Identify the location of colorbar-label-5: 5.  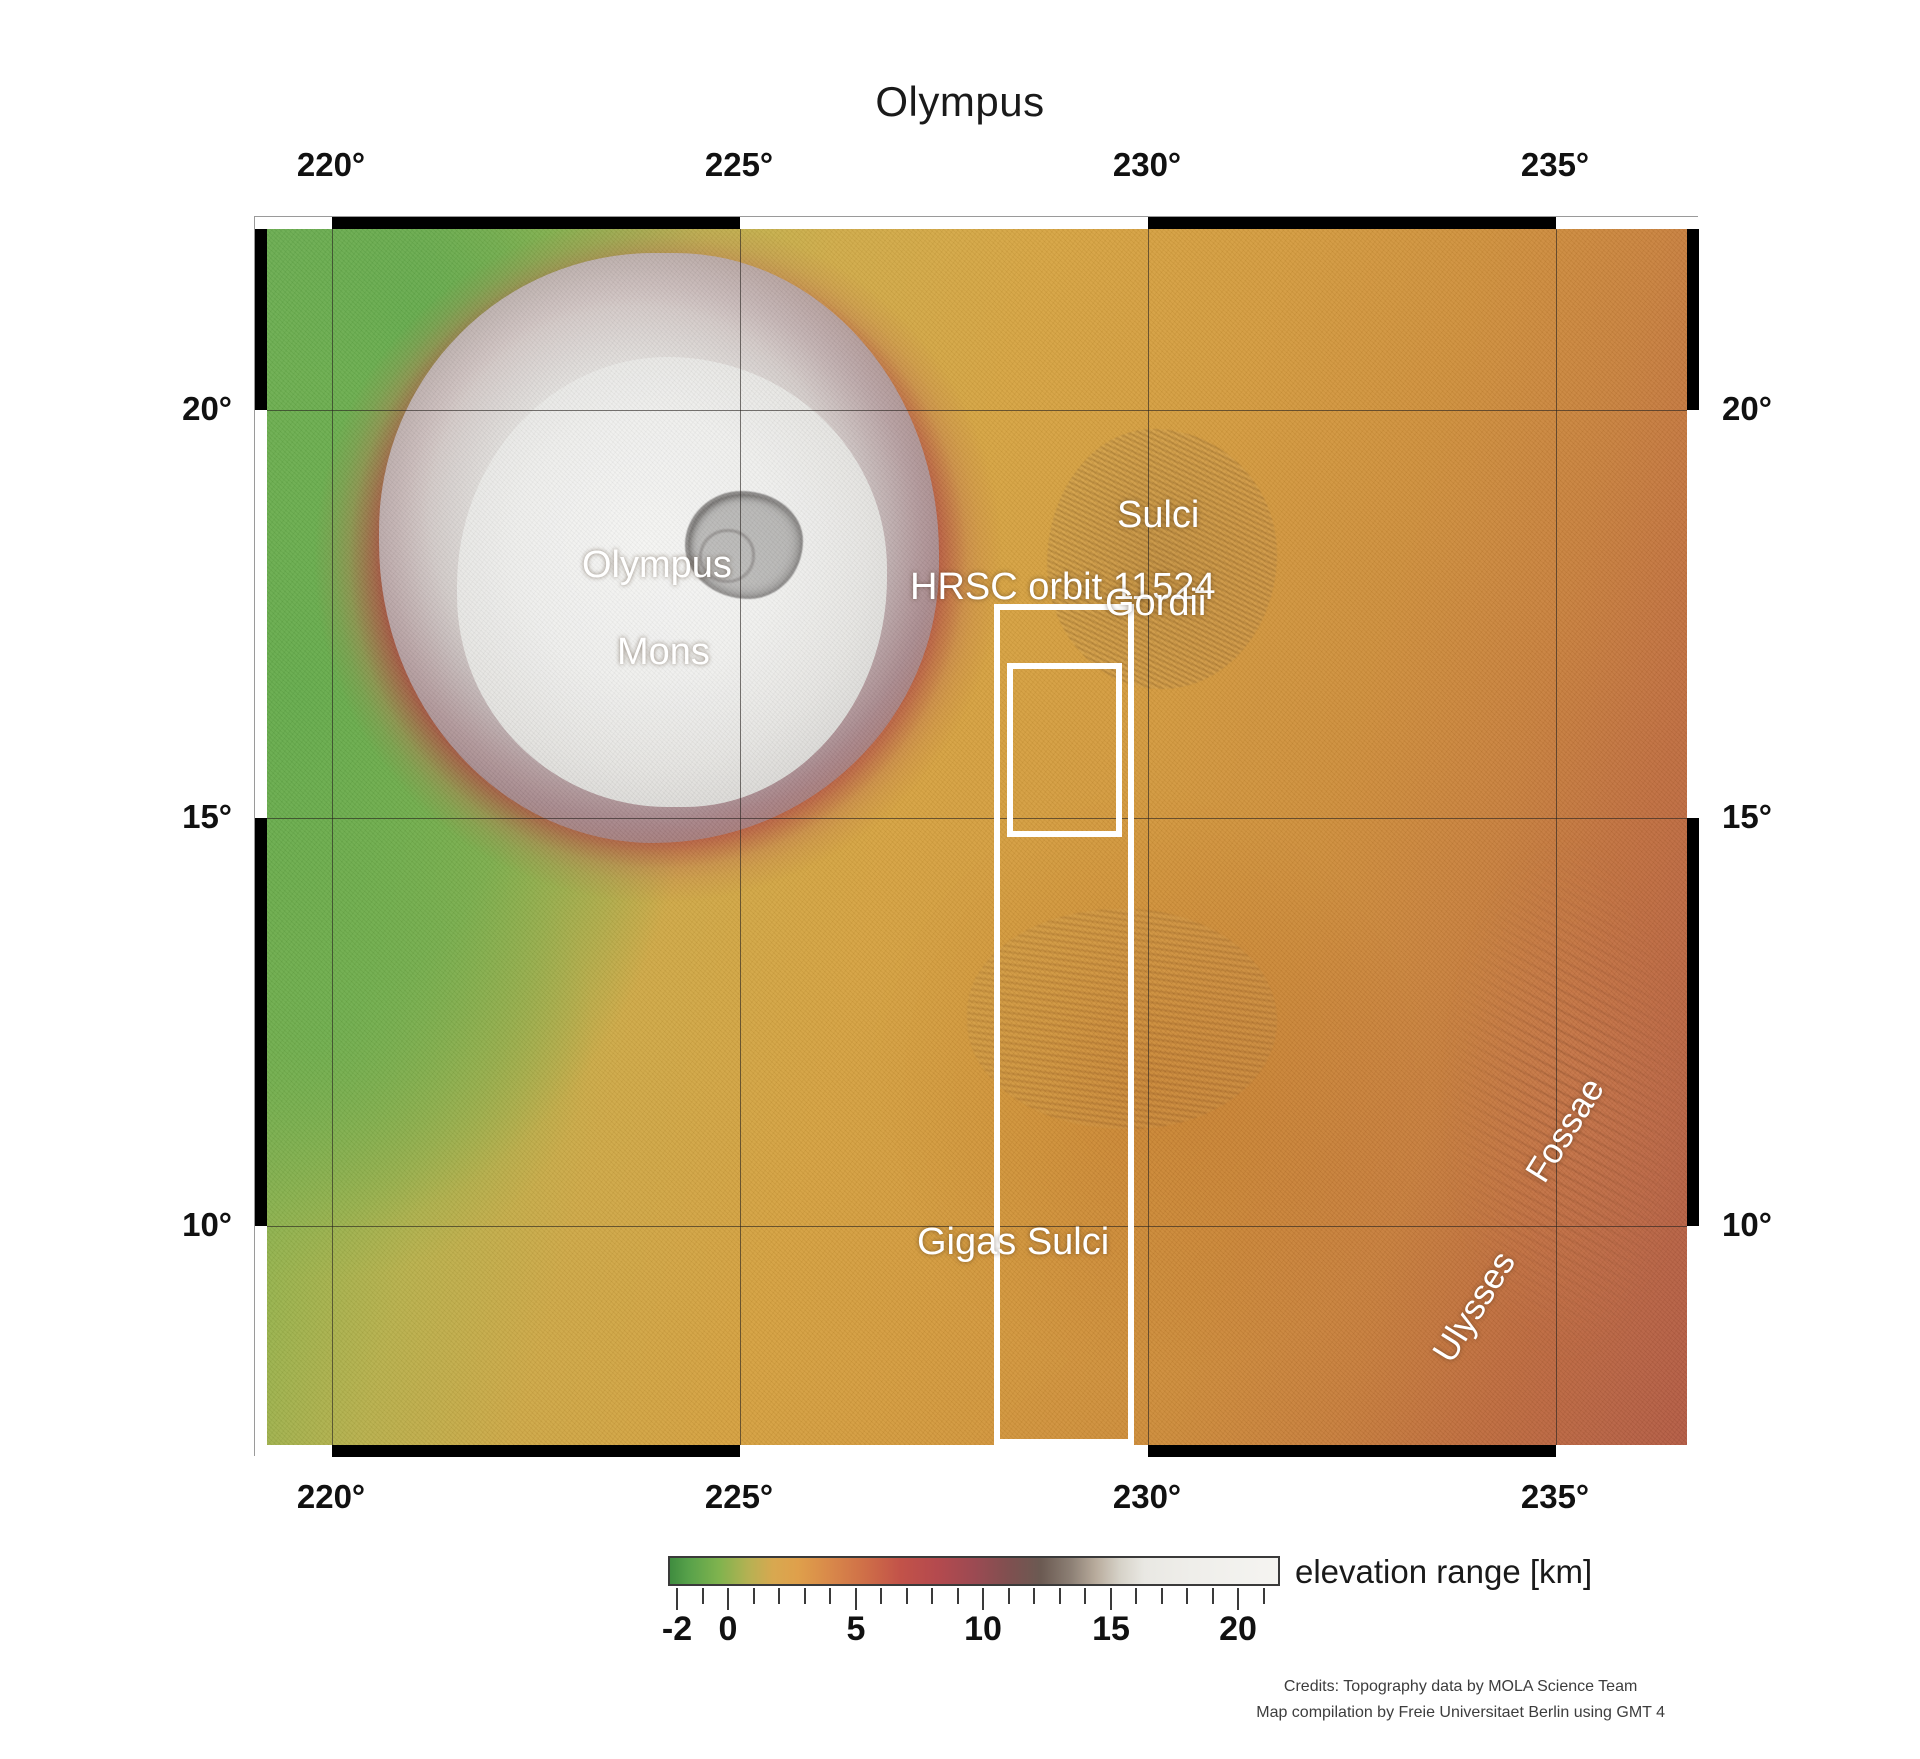
(856, 1629).